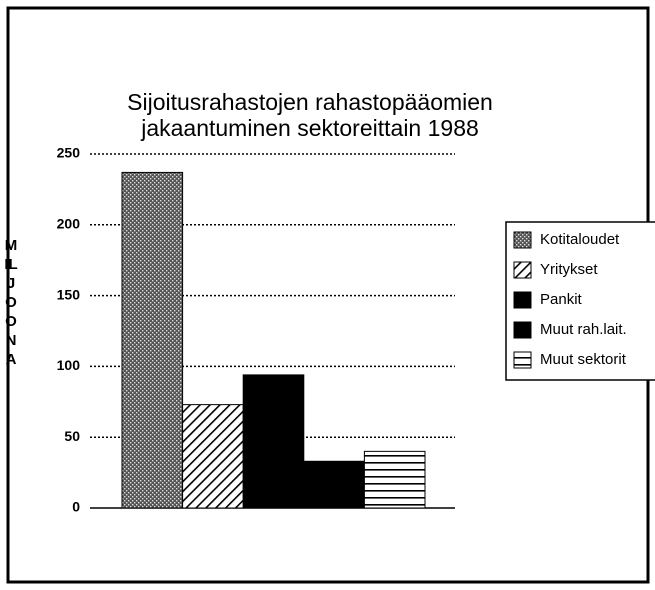  I want to click on y-axis-label: MILJOONA, so click(11, 302).